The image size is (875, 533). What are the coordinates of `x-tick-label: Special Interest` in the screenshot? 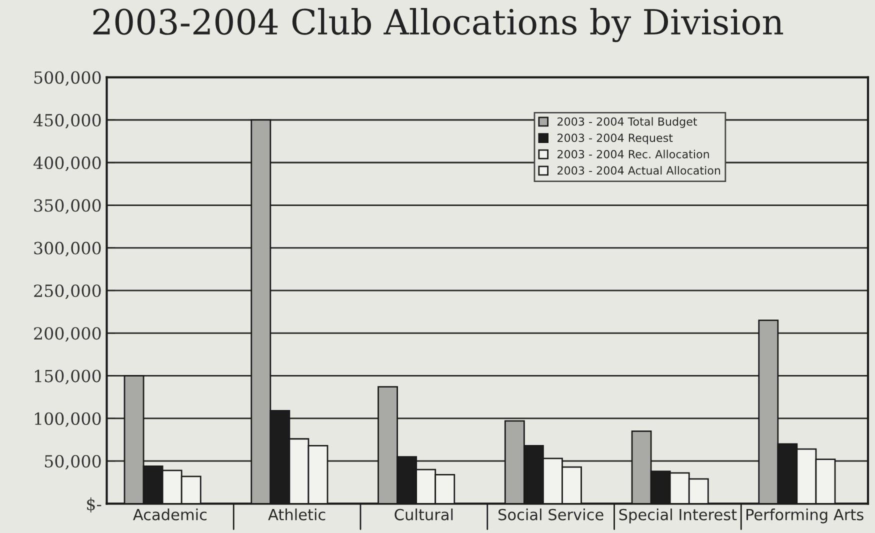 It's located at (678, 516).